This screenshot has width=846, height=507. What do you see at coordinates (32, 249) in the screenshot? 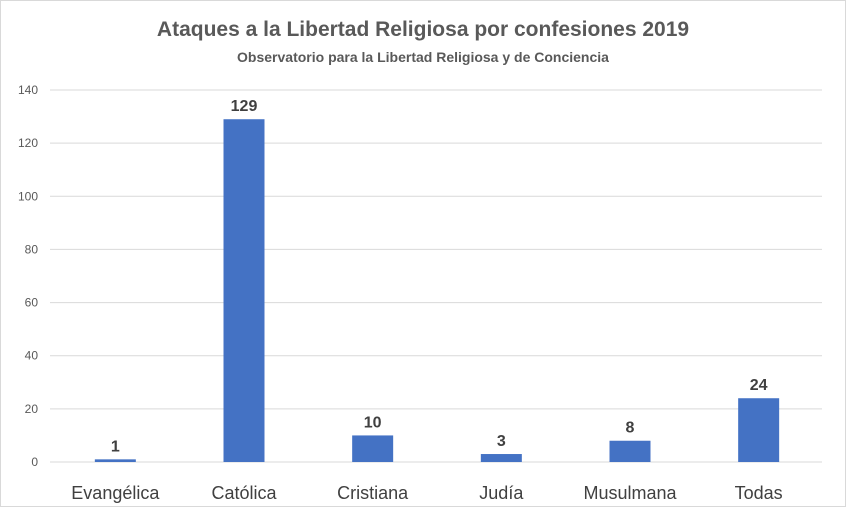
I see `y-tick-label: 80` at bounding box center [32, 249].